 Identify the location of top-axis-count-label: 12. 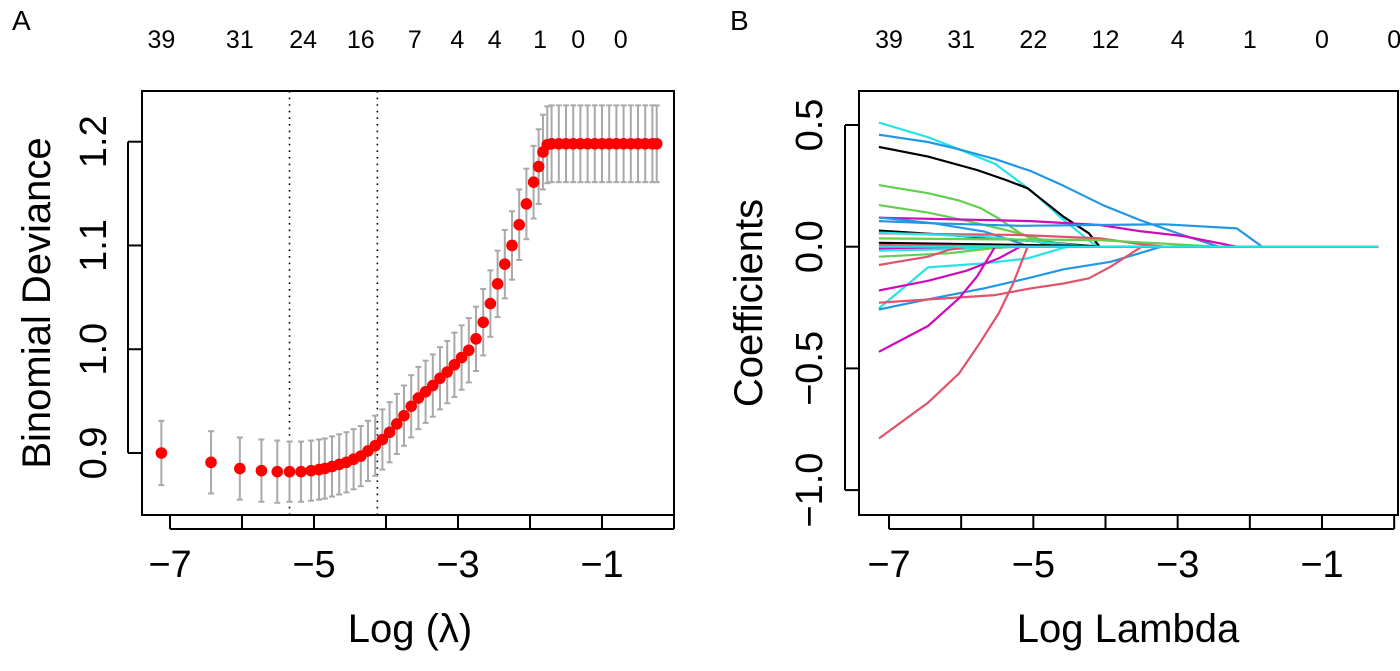
(1106, 40).